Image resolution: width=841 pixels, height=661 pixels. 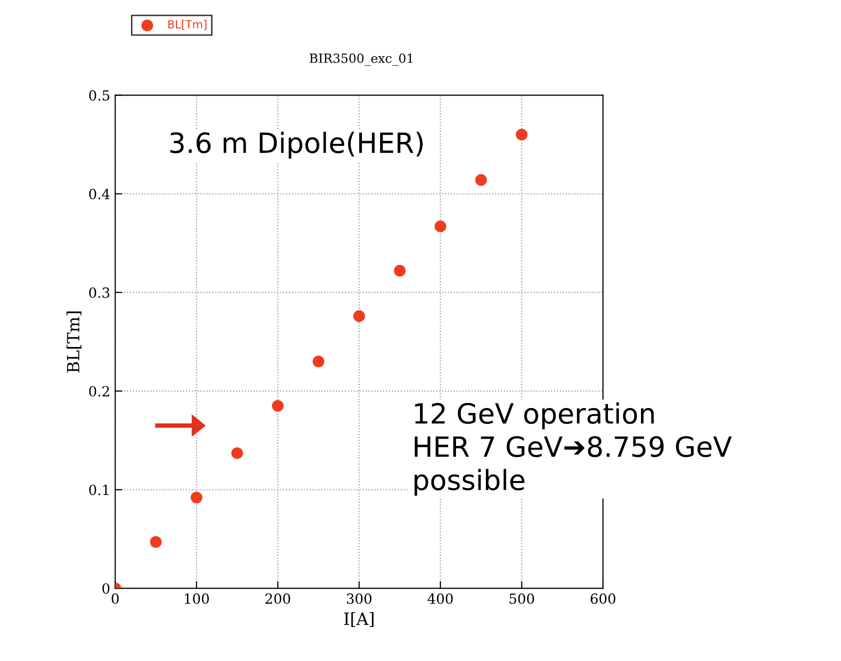 I want to click on x-tick-label: 0, so click(x=115, y=598).